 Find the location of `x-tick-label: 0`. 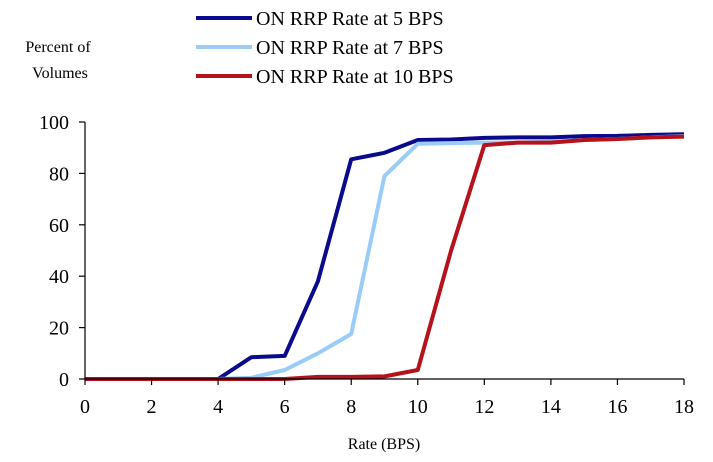

x-tick-label: 0 is located at coordinates (85, 407).